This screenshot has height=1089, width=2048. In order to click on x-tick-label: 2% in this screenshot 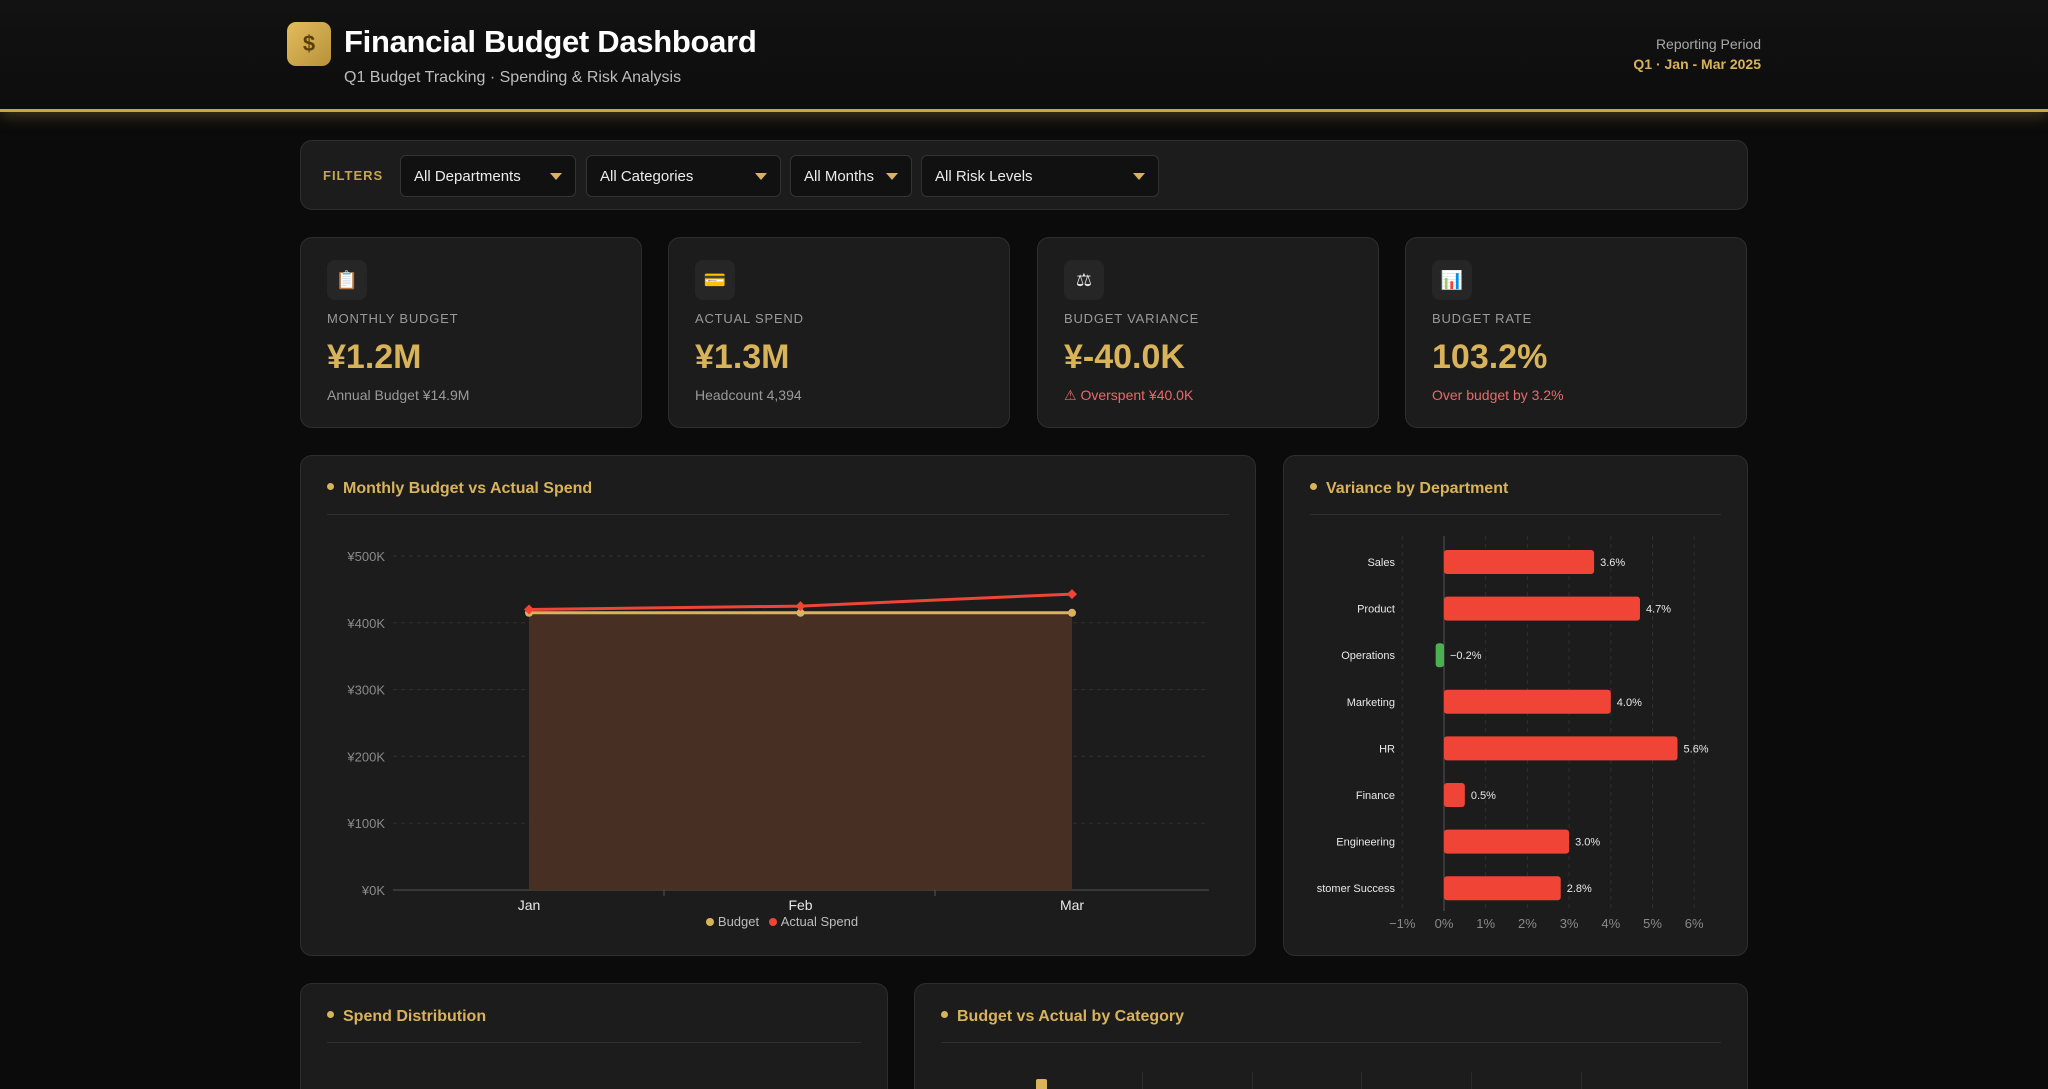, I will do `click(1527, 923)`.